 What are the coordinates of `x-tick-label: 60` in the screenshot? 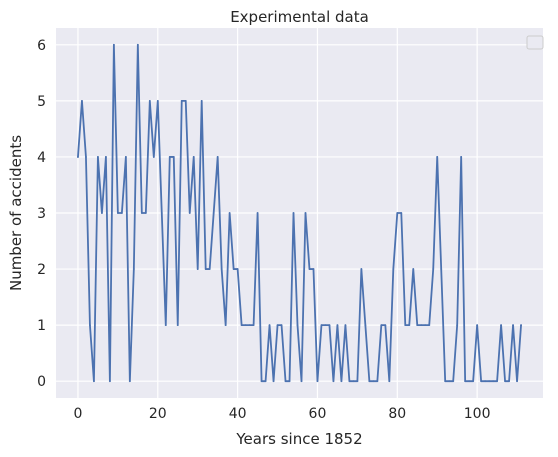 It's located at (318, 414).